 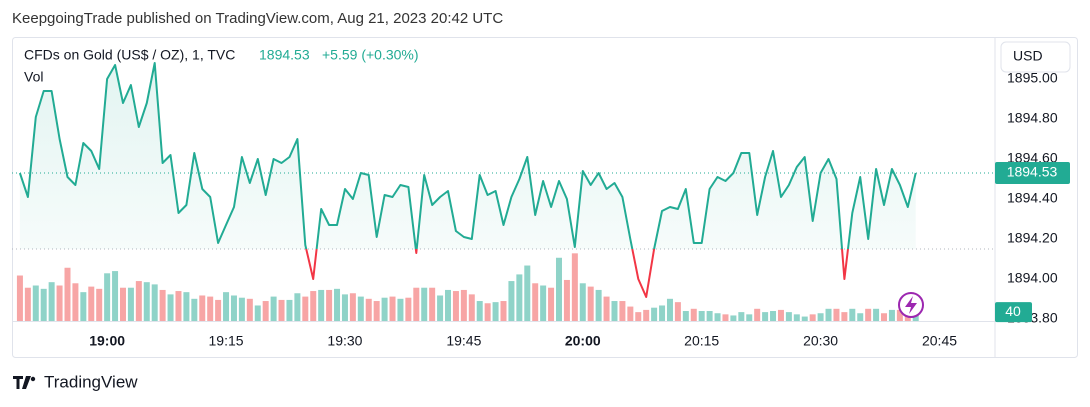 I want to click on y-tick-label: 1894.60, so click(x=1032, y=158).